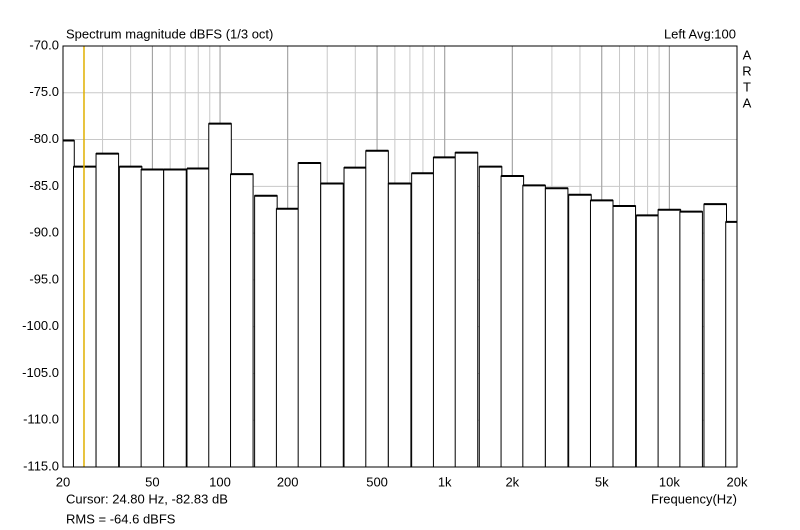  What do you see at coordinates (147, 498) in the screenshot?
I see `cursor-readout: Cursor: 24.80 Hz, -82.83 dB` at bounding box center [147, 498].